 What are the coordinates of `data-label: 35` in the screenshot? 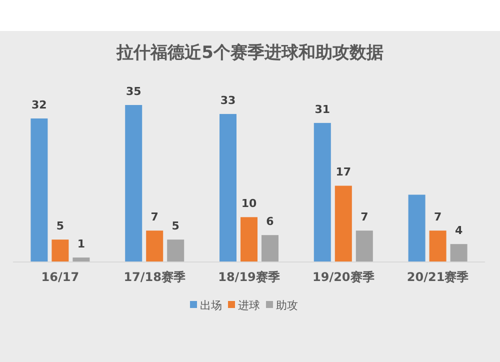 It's located at (134, 91).